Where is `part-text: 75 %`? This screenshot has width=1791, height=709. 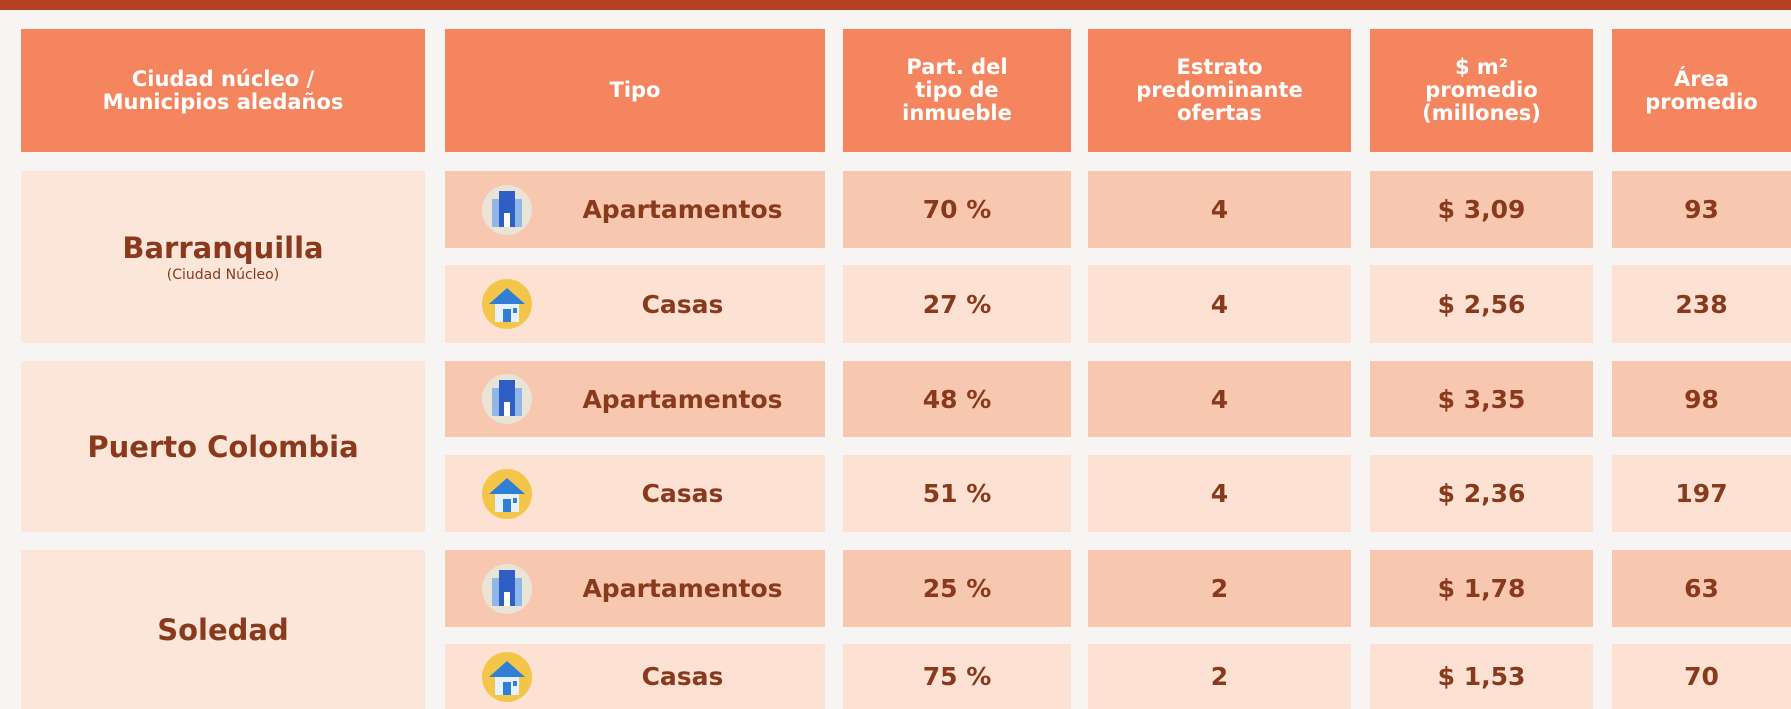
part-text: 75 % is located at coordinates (957, 676).